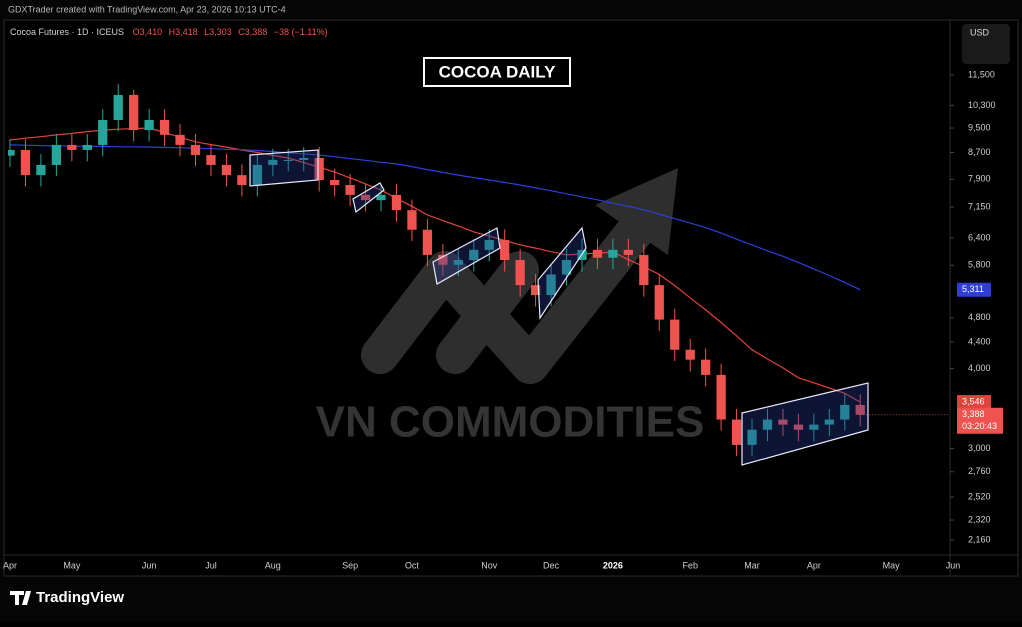 The width and height of the screenshot is (1022, 627). Describe the element at coordinates (218, 32) in the screenshot. I see `legend-ohlc: L3,303` at that location.